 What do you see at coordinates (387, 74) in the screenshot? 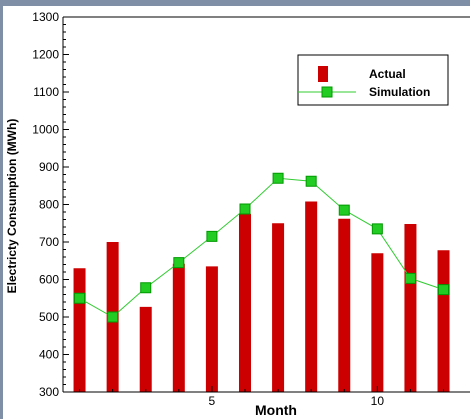
I see `legend-actual-label: Actual` at bounding box center [387, 74].